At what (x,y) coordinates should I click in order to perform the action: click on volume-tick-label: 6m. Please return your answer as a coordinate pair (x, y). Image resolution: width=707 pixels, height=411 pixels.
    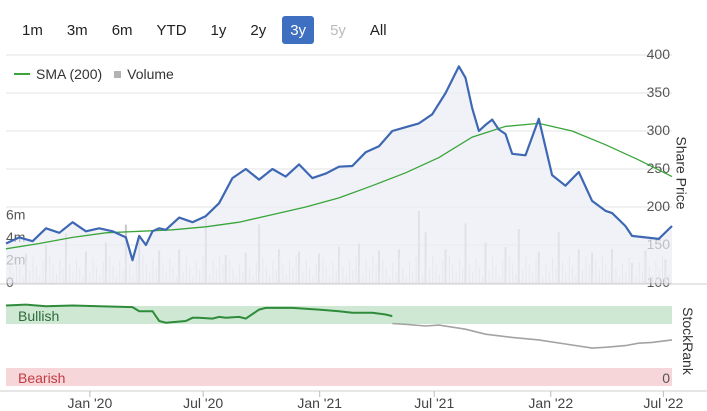
    Looking at the image, I should click on (15, 215).